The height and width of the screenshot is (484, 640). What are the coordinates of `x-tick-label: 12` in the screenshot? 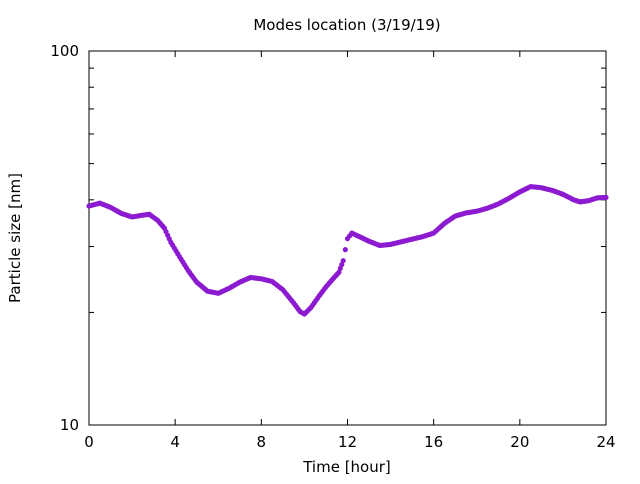 It's located at (347, 442).